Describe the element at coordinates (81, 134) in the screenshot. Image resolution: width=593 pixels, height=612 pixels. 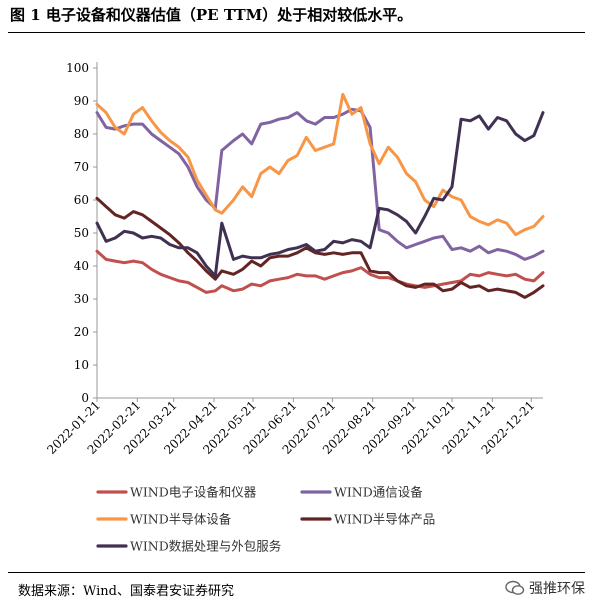
I see `y-tick-label: 80` at that location.